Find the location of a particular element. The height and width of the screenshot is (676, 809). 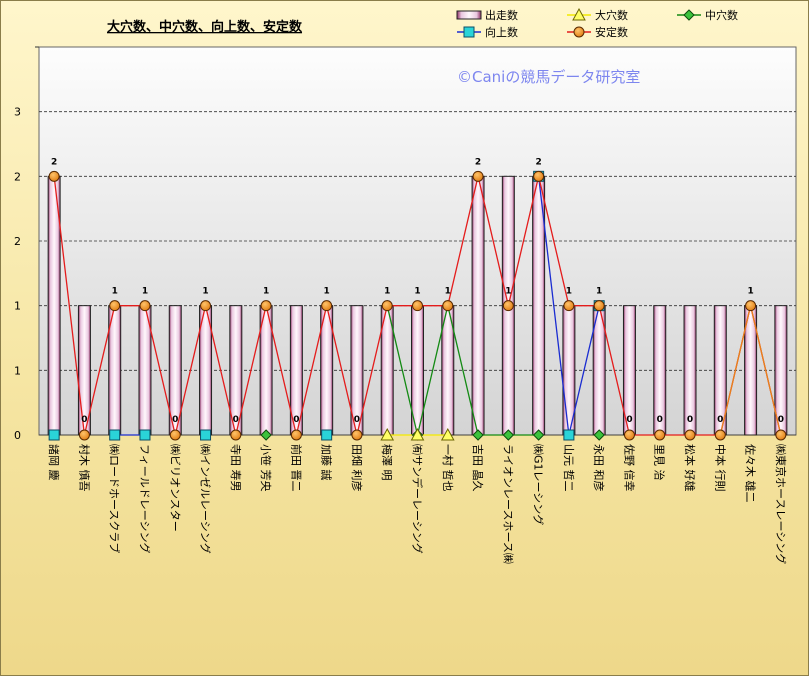

y-tick-label: 3 is located at coordinates (17, 112).